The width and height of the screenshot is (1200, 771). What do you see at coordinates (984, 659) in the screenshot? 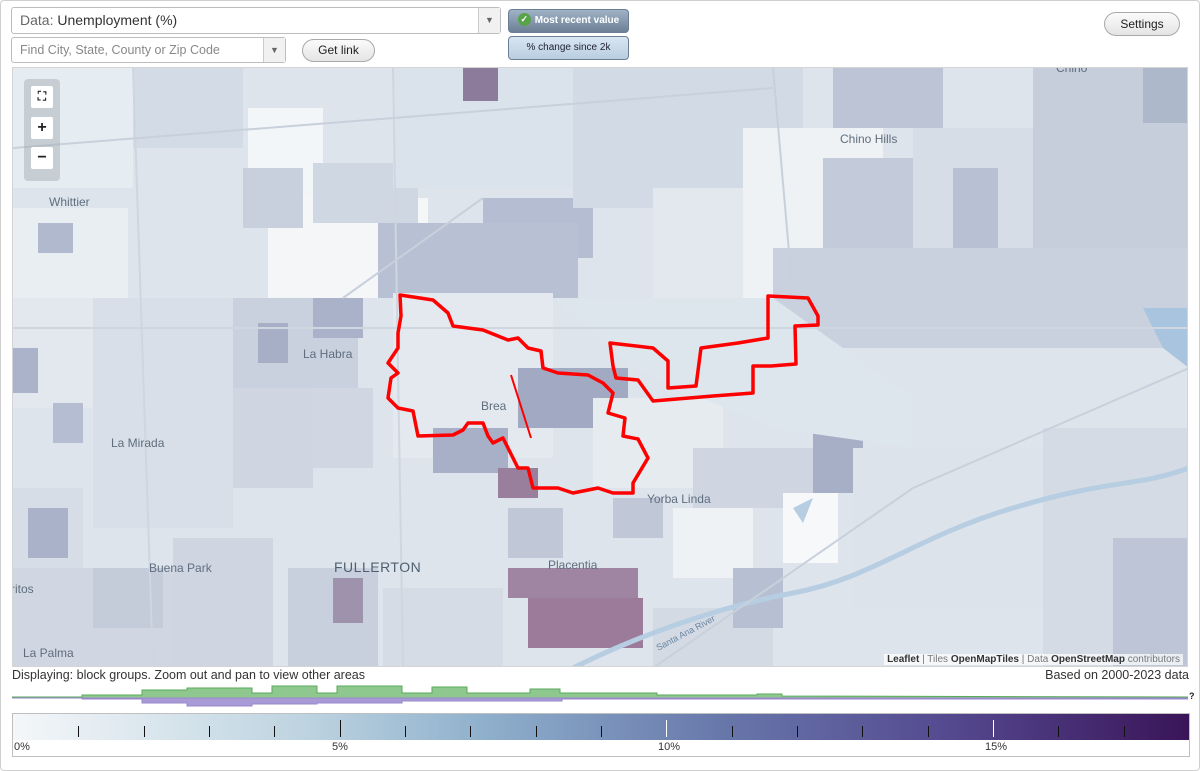
I see `tiles-link: OpenMapTiles` at bounding box center [984, 659].